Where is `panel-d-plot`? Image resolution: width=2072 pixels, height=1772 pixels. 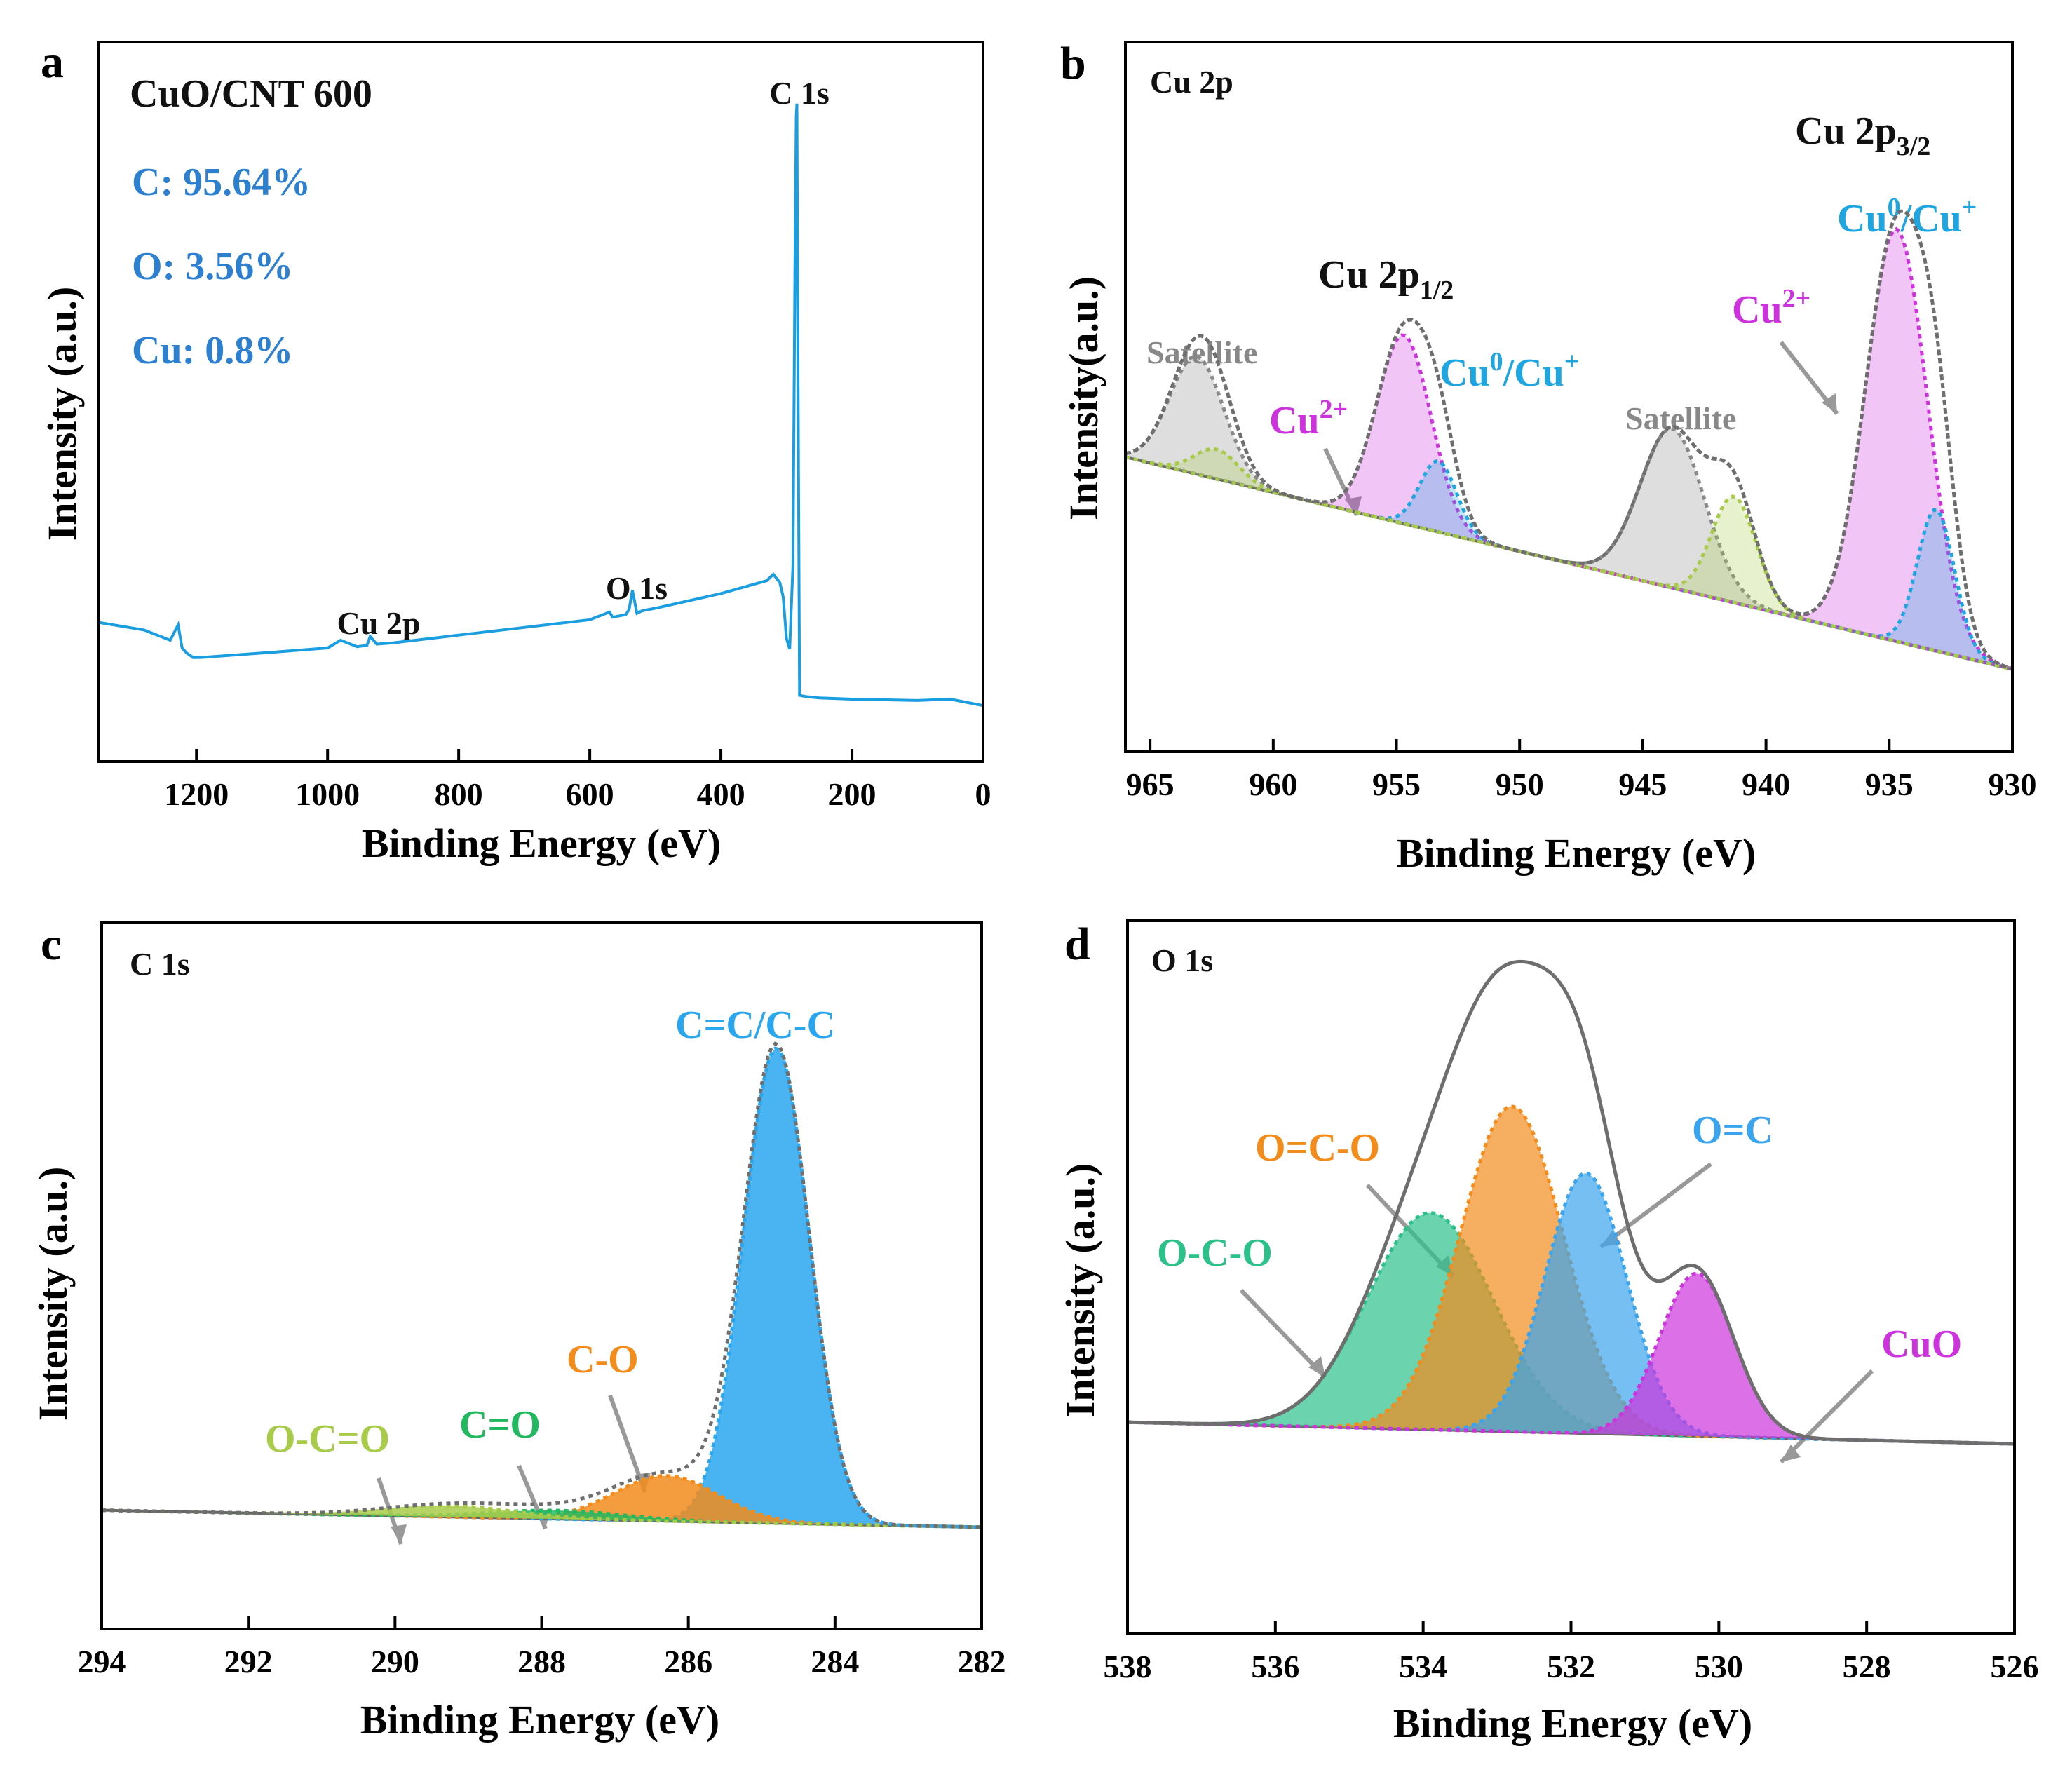
panel-d-plot is located at coordinates (1571, 1202).